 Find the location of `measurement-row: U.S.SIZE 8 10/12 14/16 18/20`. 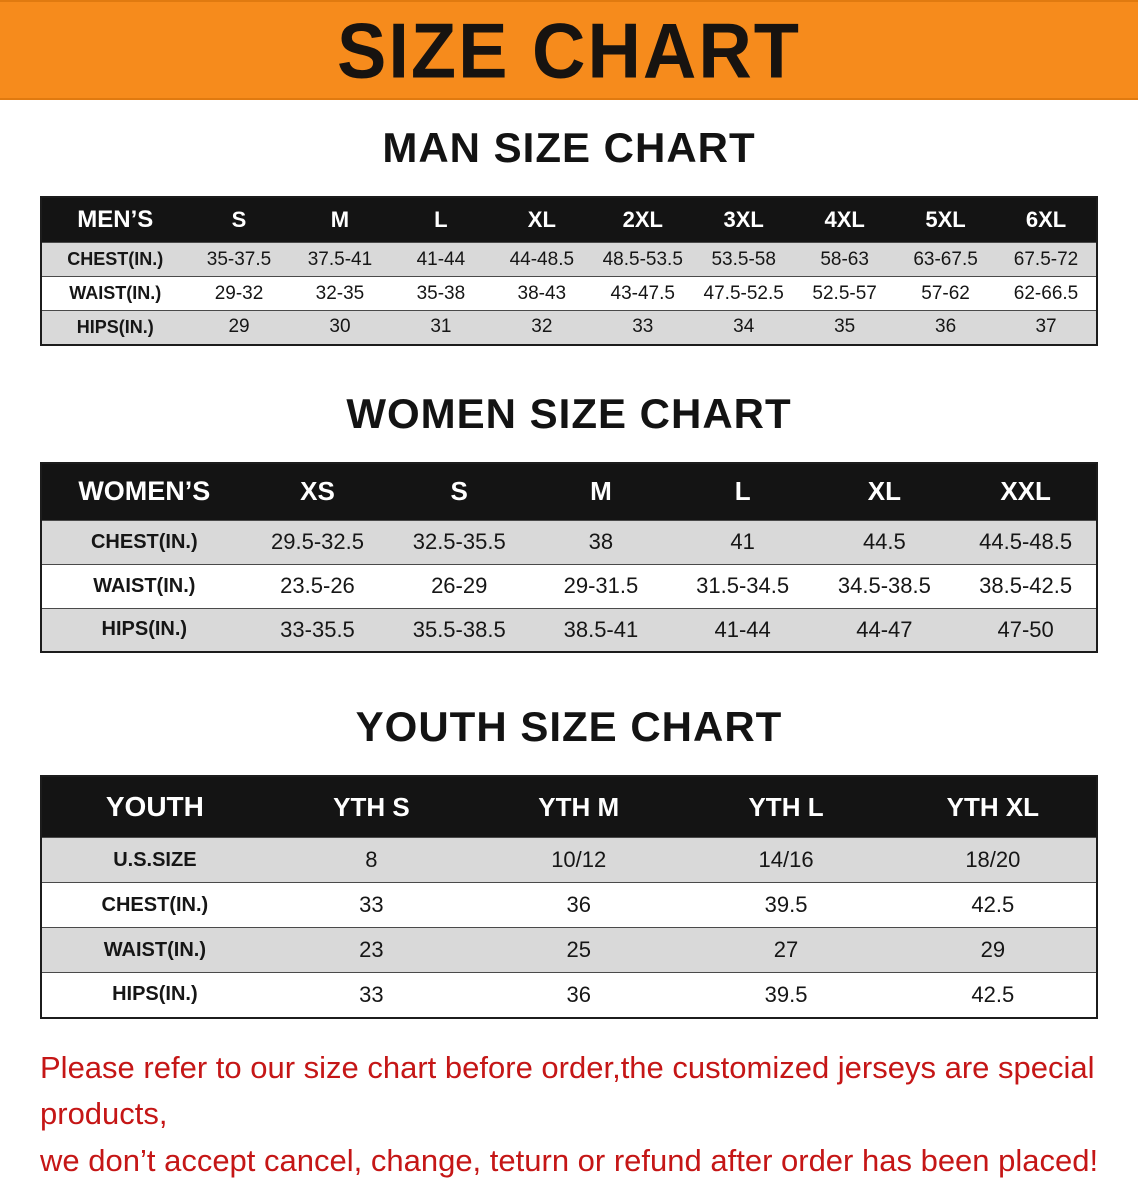

measurement-row: U.S.SIZE 8 10/12 14/16 18/20 is located at coordinates (569, 860).